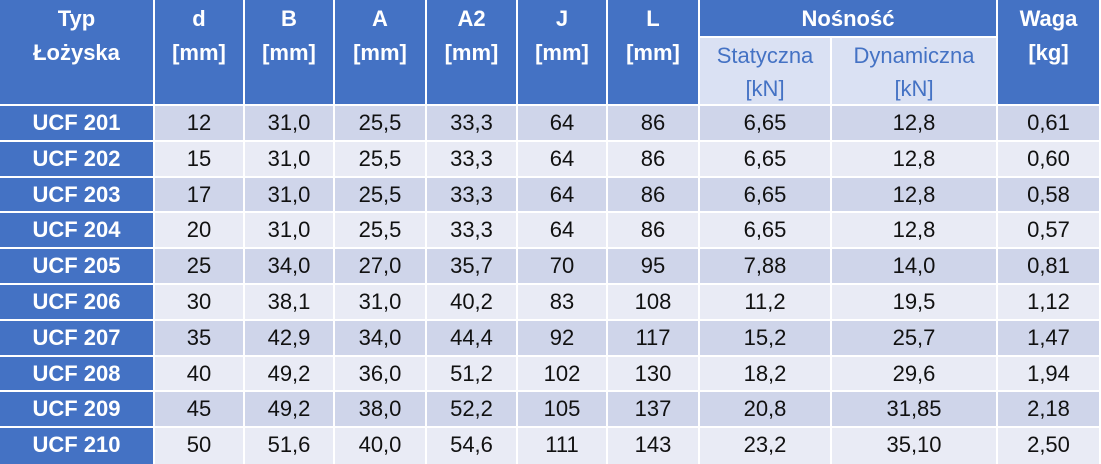  What do you see at coordinates (76, 123) in the screenshot?
I see `row-header: UCF 201` at bounding box center [76, 123].